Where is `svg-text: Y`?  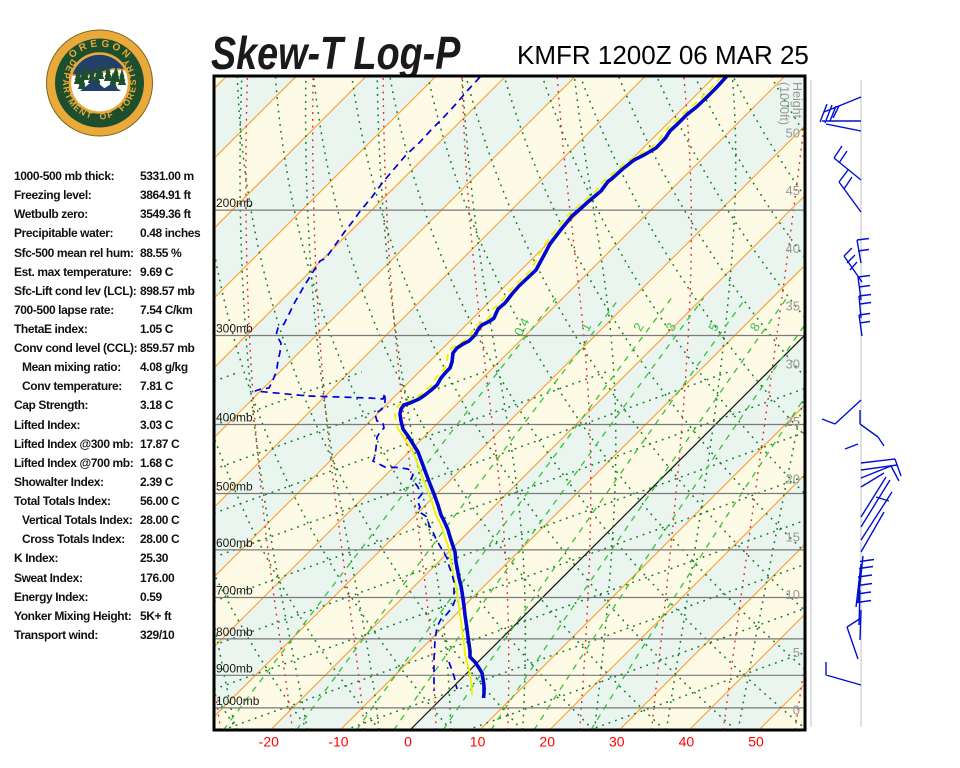
svg-text: Y is located at coordinates (126, 62).